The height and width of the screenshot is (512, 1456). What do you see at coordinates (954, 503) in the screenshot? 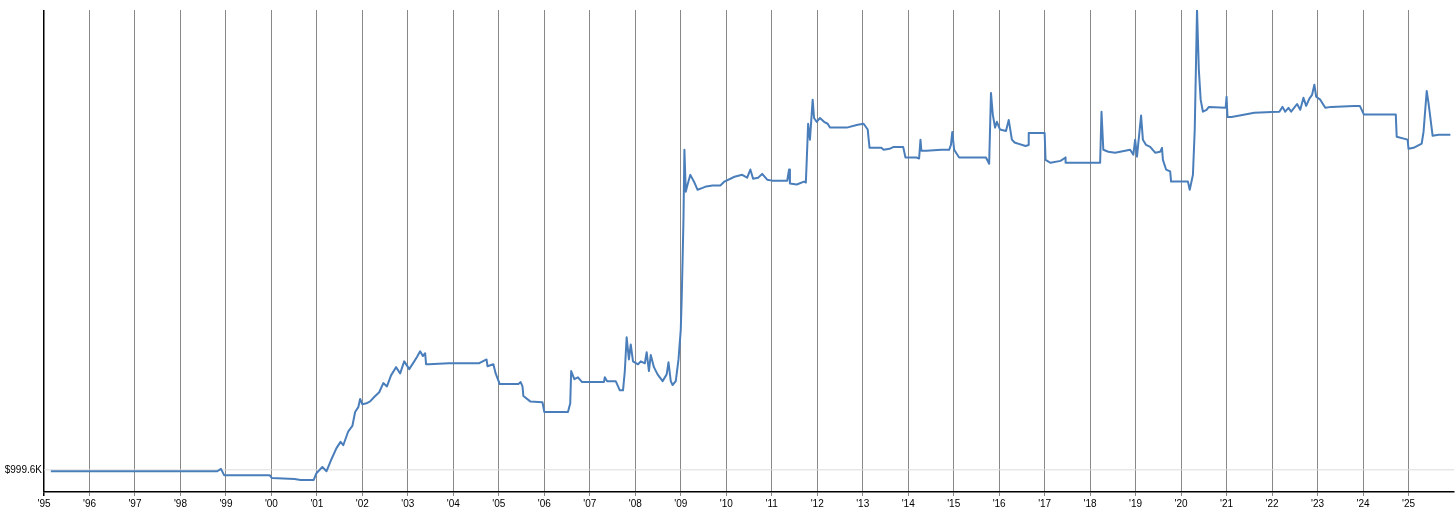
I see `x-tick-label: '15` at bounding box center [954, 503].